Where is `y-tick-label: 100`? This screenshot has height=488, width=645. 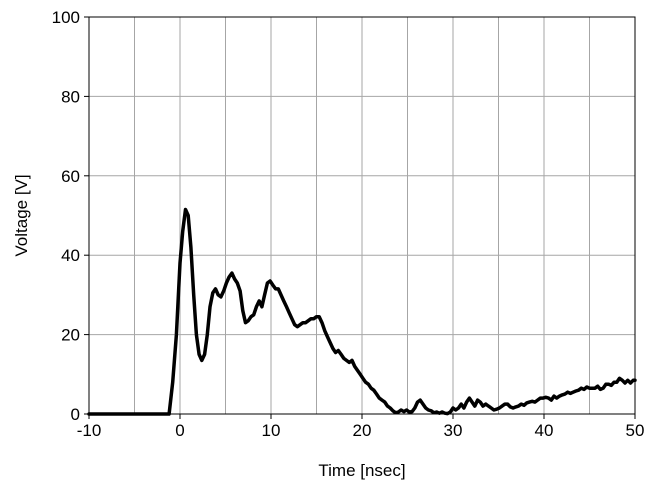 y-tick-label: 100 is located at coordinates (66, 17).